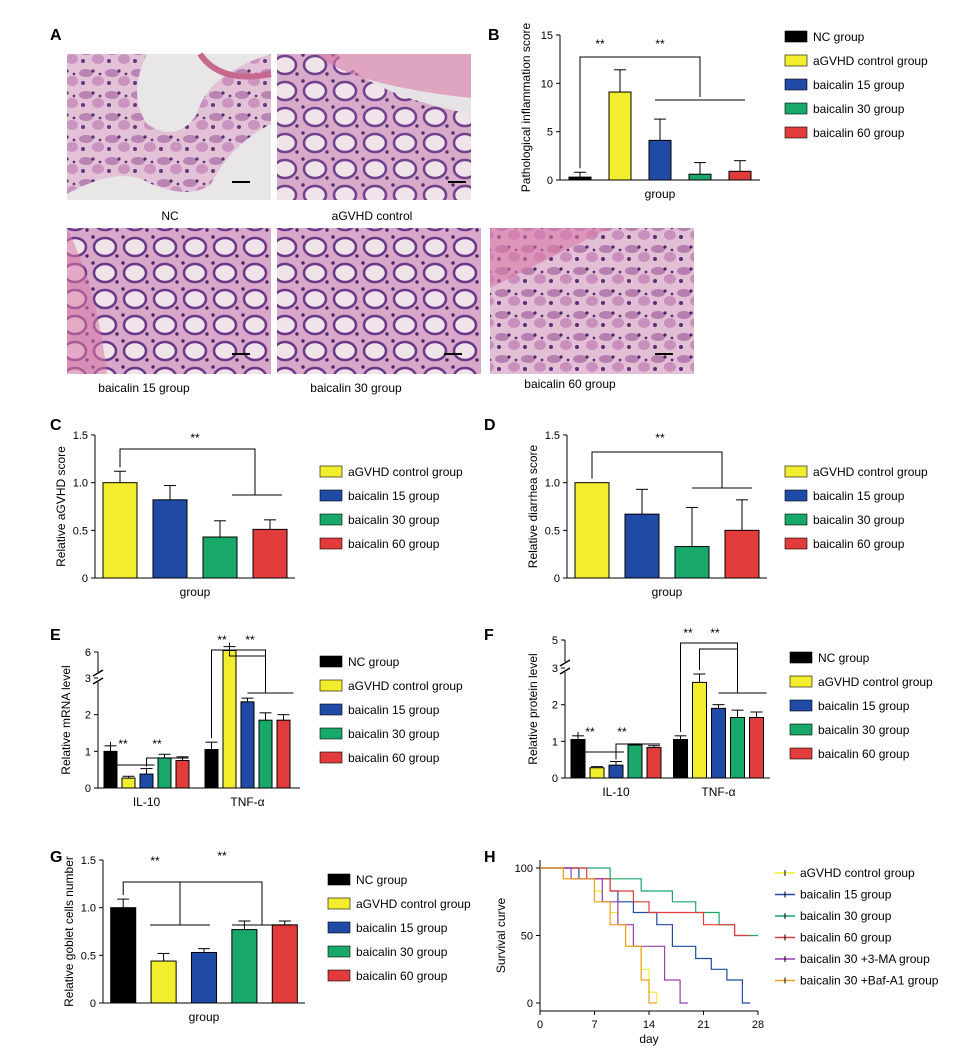 This screenshot has width=980, height=1063. What do you see at coordinates (382, 880) in the screenshot?
I see `chart-g-legend-label: NC group` at bounding box center [382, 880].